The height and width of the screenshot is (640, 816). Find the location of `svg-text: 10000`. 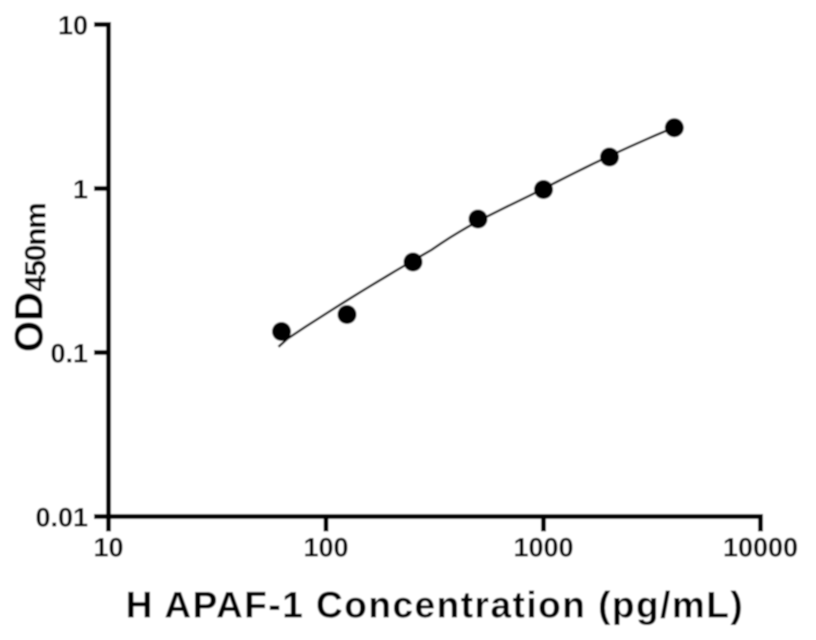

svg-text: 10000 is located at coordinates (760, 548).